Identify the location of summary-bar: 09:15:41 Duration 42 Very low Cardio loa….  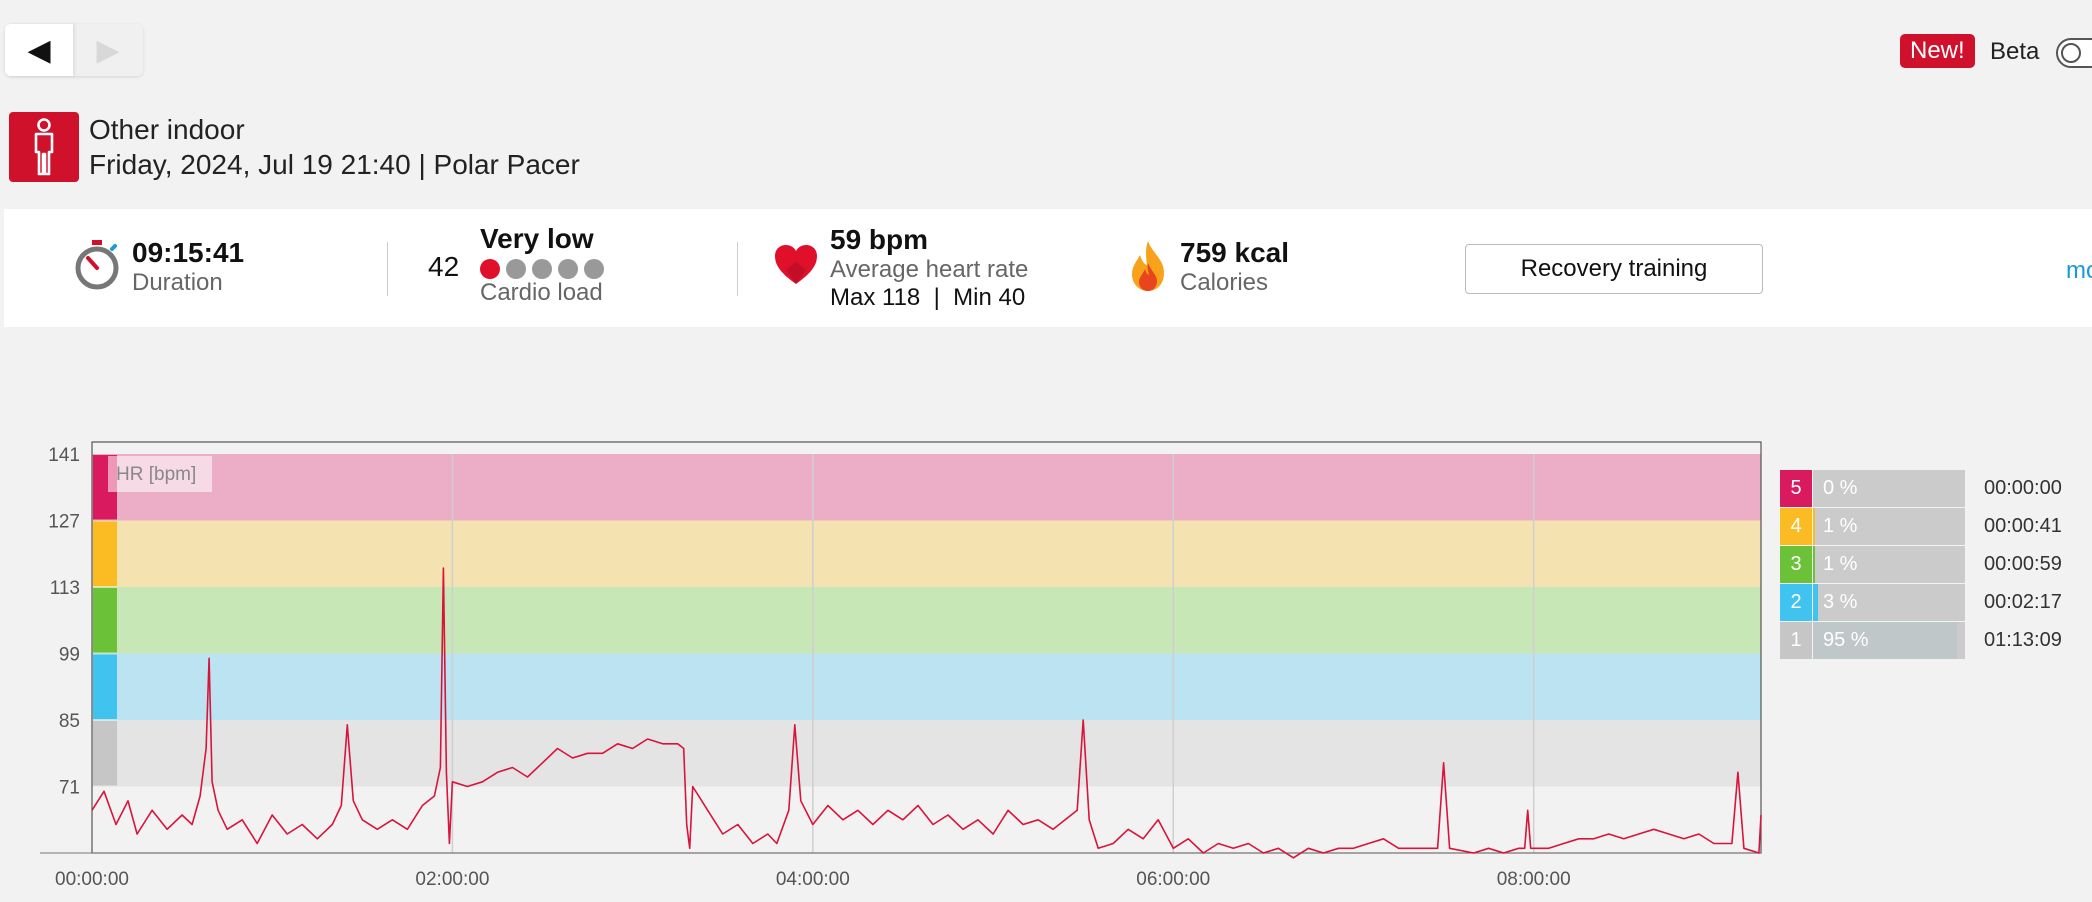
(1048, 268).